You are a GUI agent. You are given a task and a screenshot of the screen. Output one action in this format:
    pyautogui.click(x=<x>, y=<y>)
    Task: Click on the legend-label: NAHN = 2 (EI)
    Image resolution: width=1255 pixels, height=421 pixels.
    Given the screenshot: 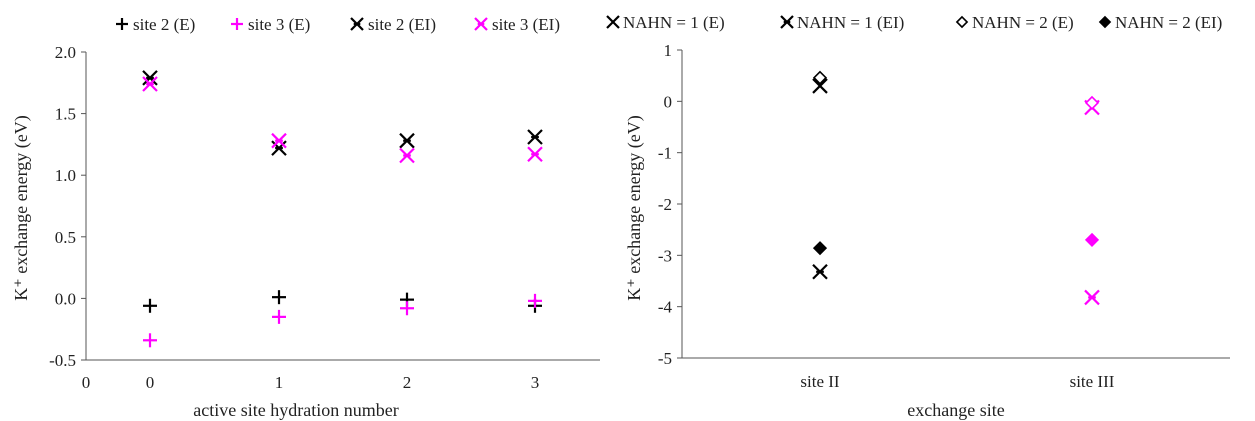 What is the action you would take?
    pyautogui.click(x=1168, y=22)
    